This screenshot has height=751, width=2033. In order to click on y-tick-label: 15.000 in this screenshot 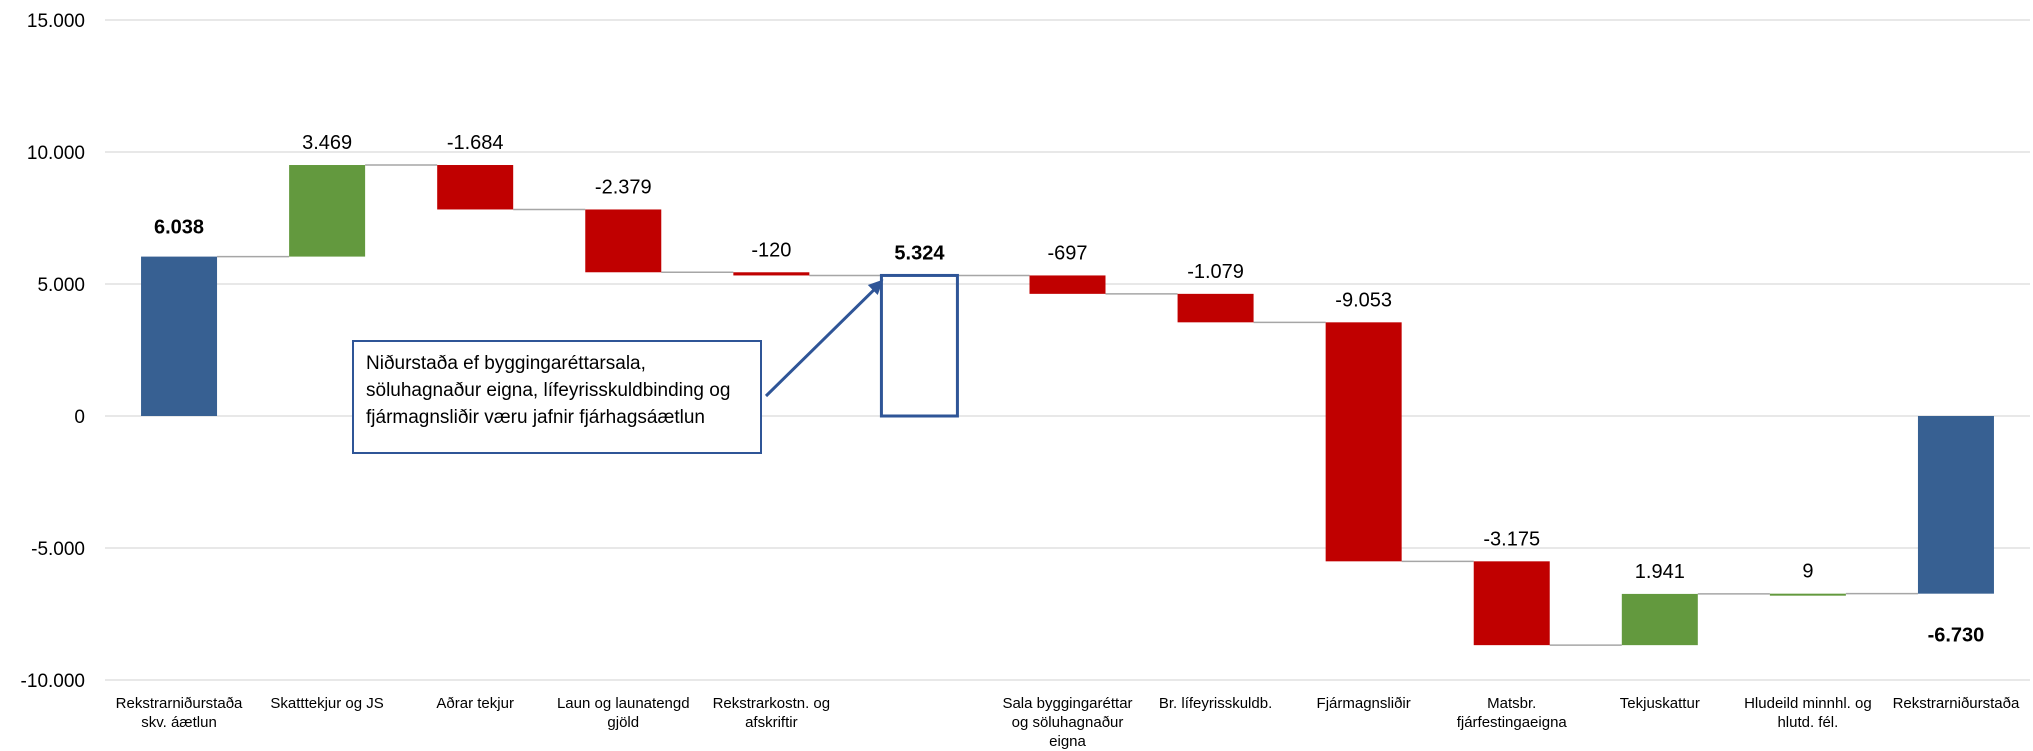, I will do `click(56, 21)`.